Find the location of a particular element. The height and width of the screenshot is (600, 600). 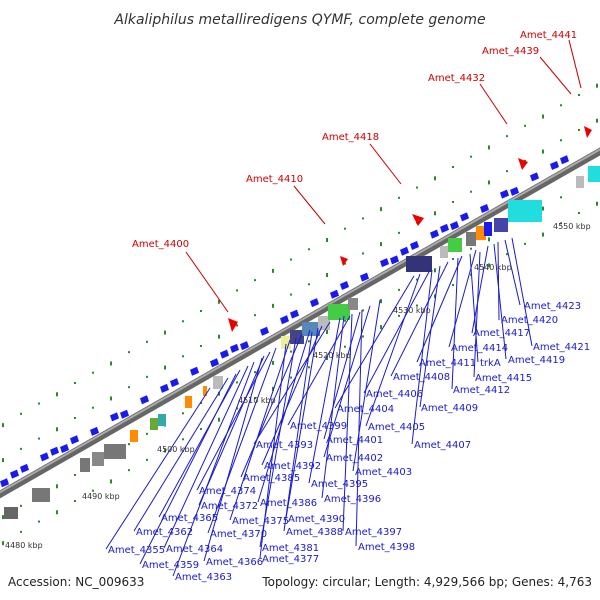

gene-label: Amet_4364 is located at coordinates (194, 549).